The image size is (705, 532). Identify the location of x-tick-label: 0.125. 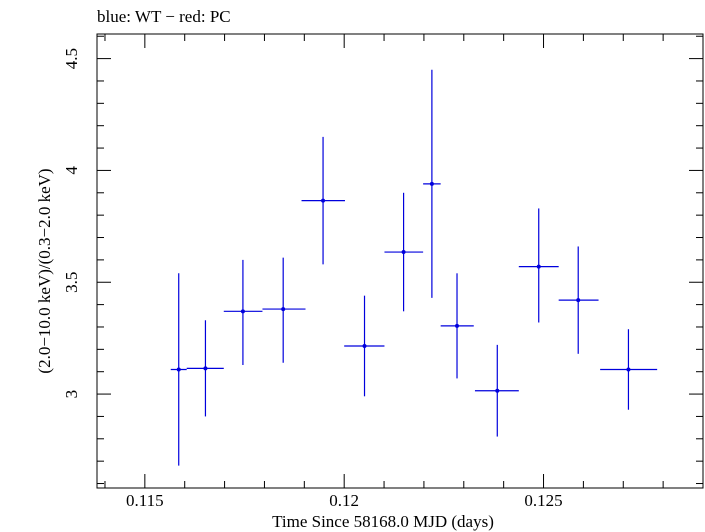
(543, 500).